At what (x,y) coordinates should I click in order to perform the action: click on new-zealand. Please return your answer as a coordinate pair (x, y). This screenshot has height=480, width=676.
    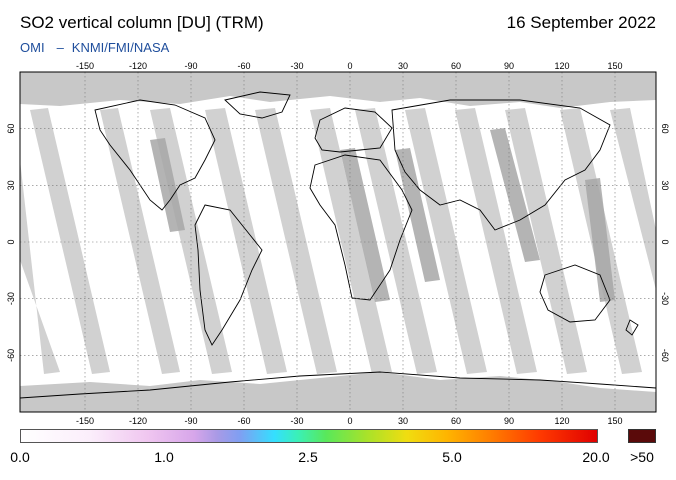
    Looking at the image, I should click on (632, 327).